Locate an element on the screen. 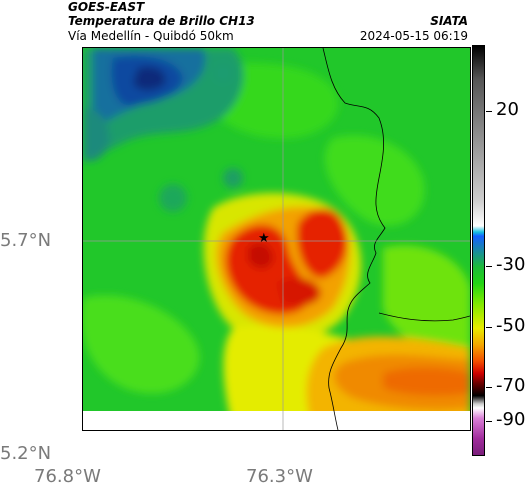  lat-tick-label: 5.7°N is located at coordinates (26, 240).